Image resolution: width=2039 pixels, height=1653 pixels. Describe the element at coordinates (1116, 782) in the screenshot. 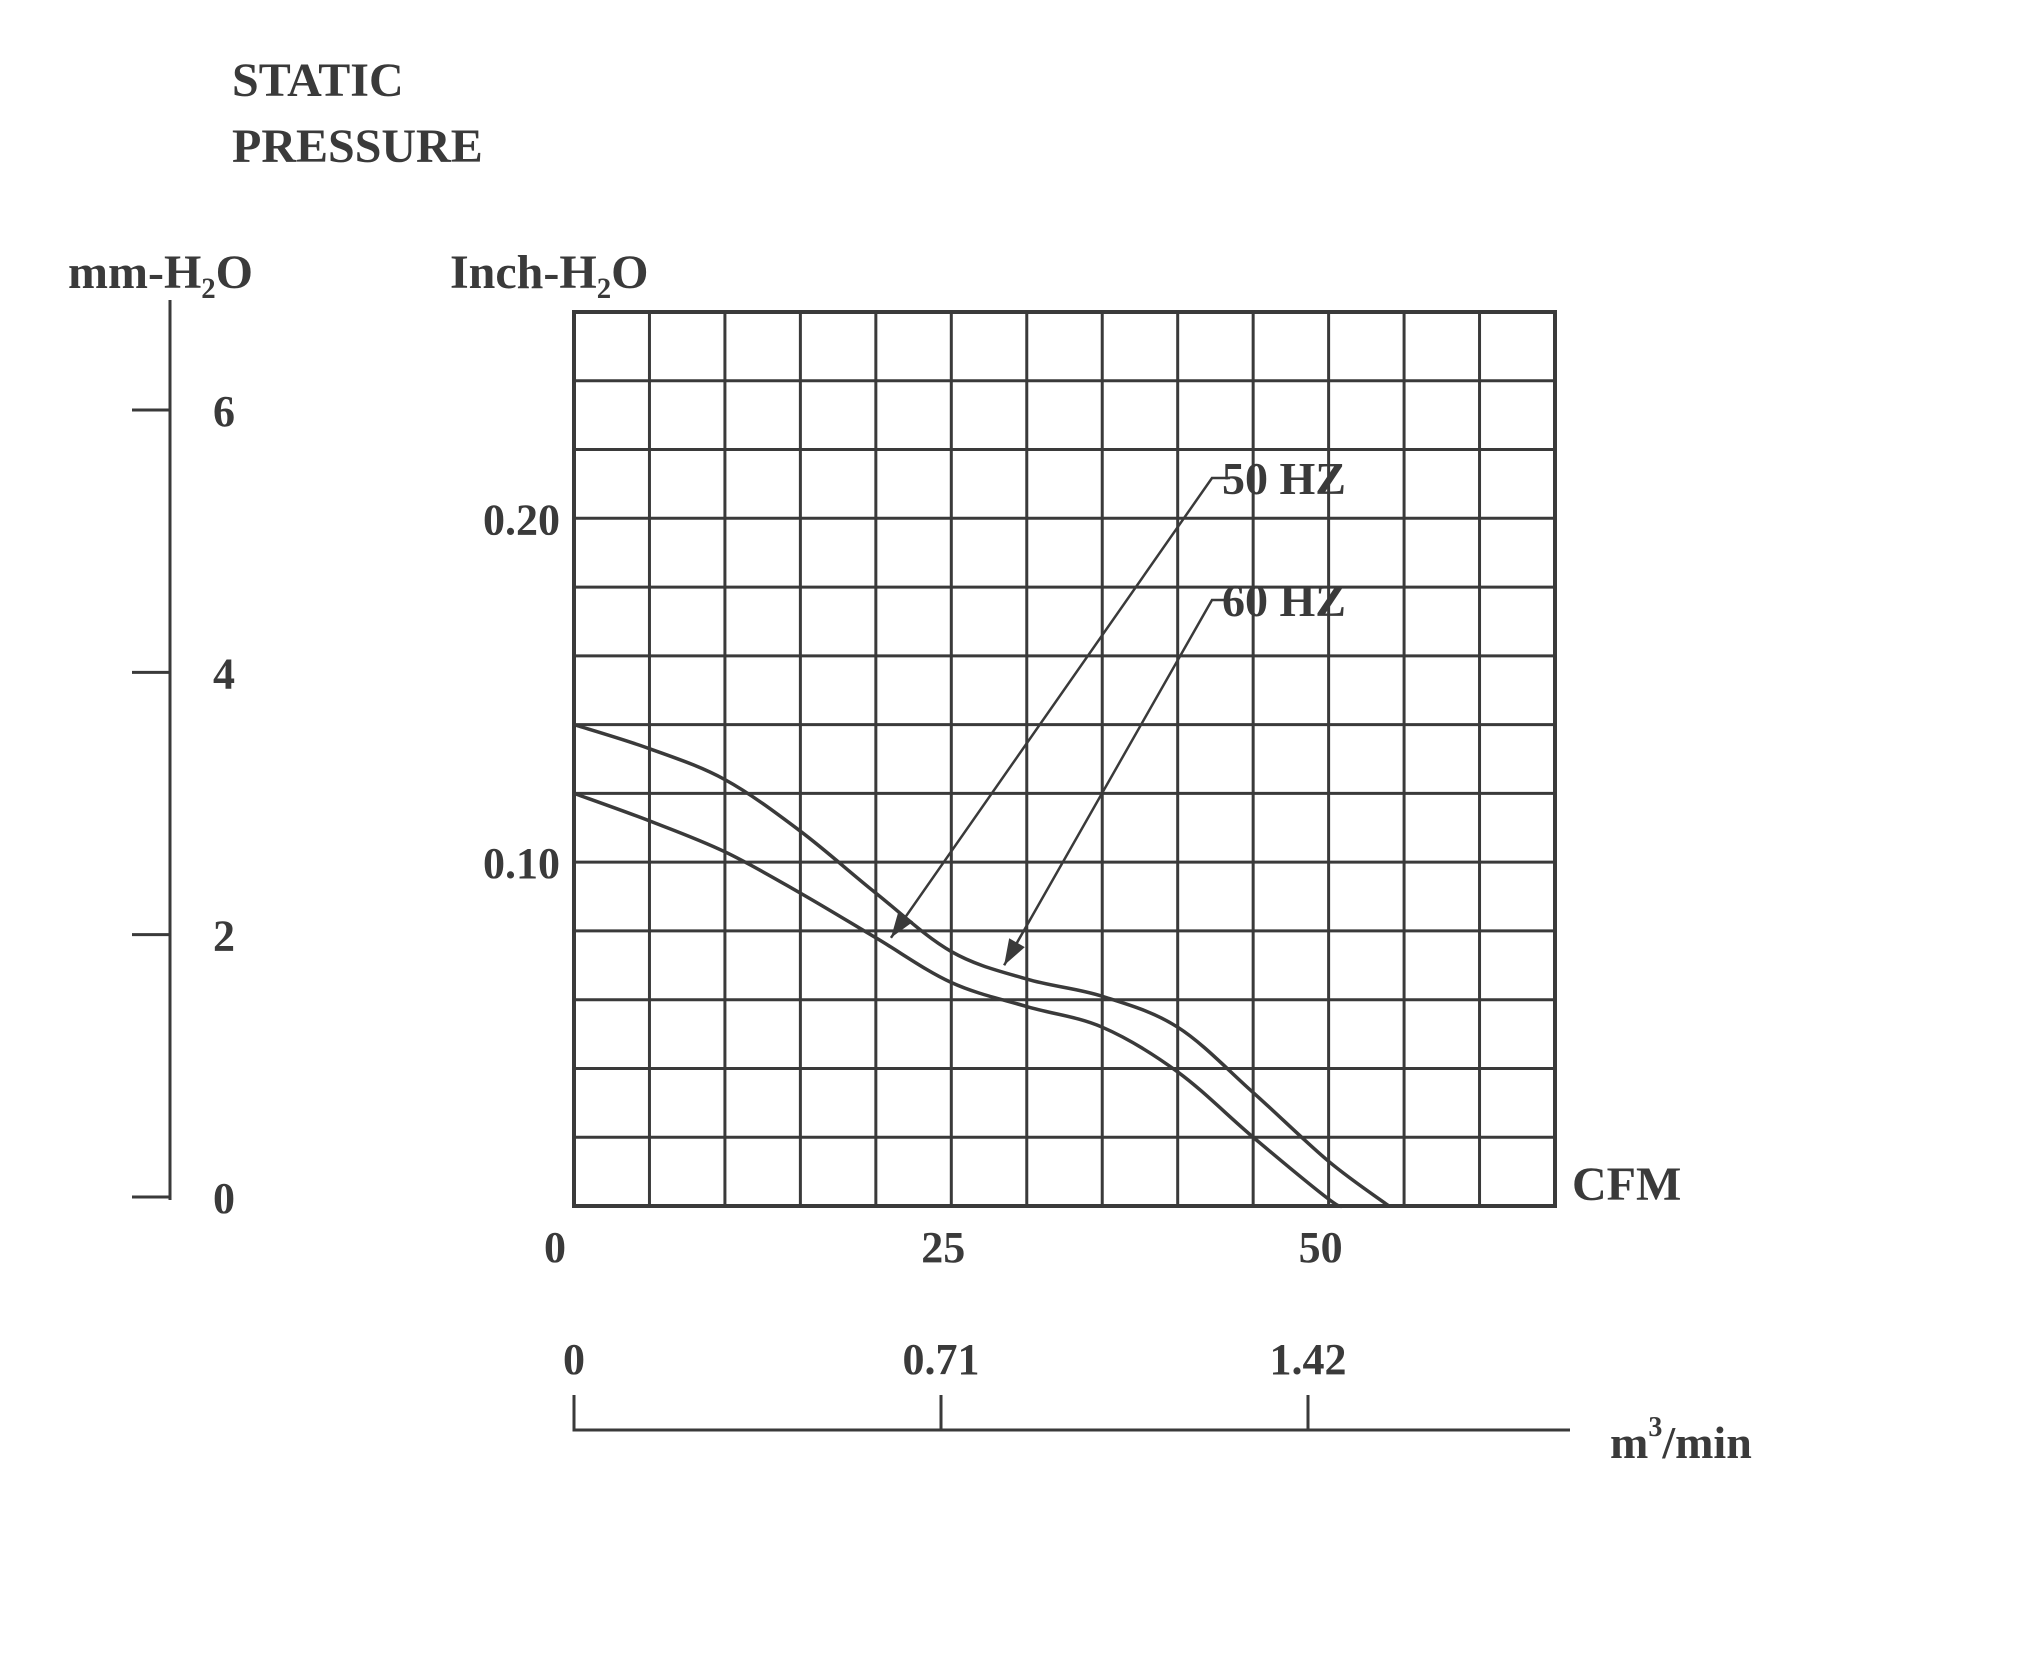

I see `leader-line-60-hz` at that location.